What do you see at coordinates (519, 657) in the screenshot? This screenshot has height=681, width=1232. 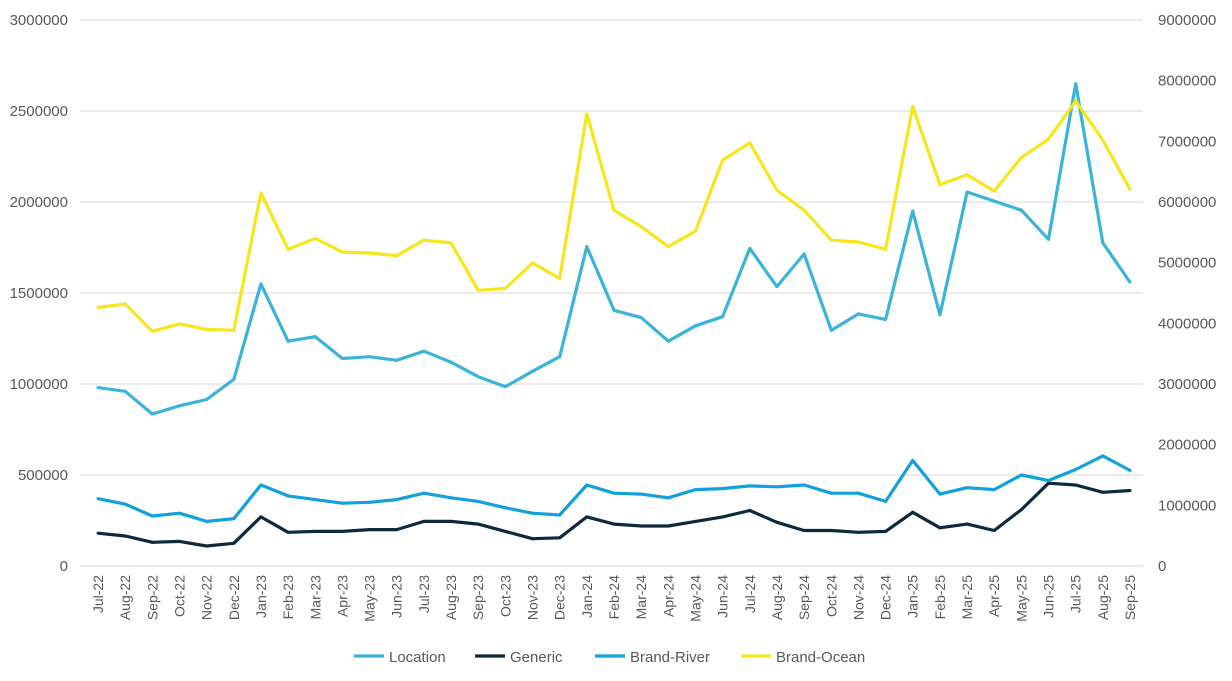 I see `legend-item-generic: Generic` at bounding box center [519, 657].